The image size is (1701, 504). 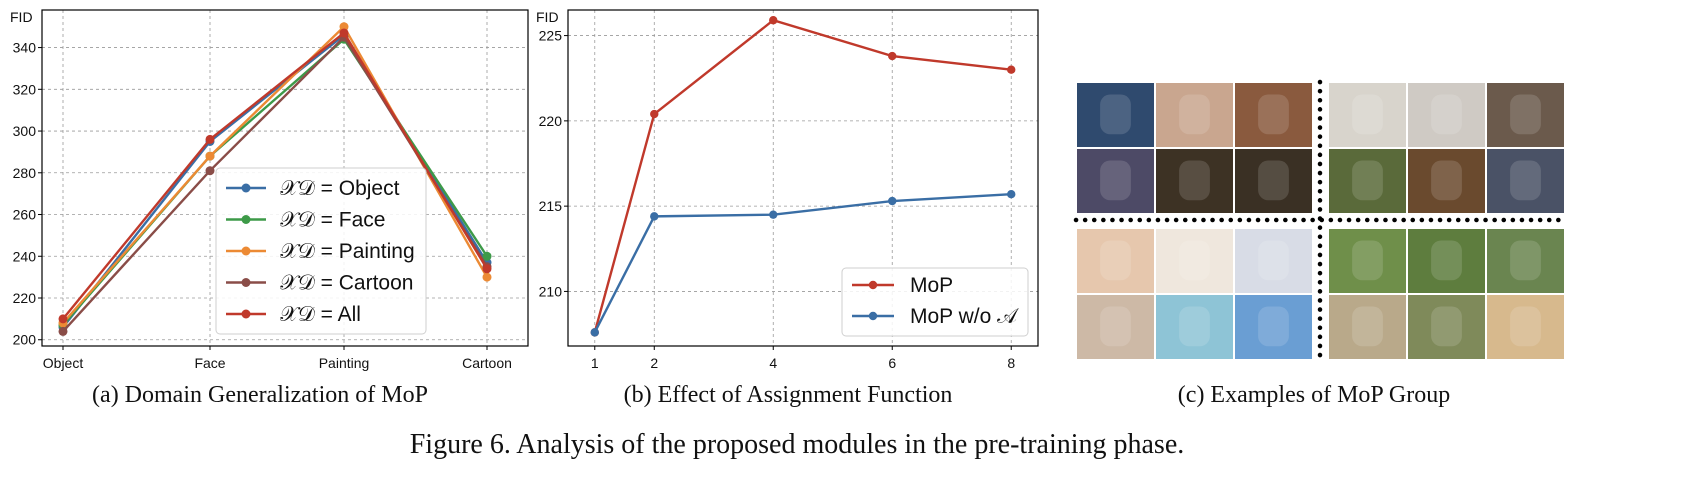 I want to click on panel-b-xtick-label: 2, so click(x=654, y=363).